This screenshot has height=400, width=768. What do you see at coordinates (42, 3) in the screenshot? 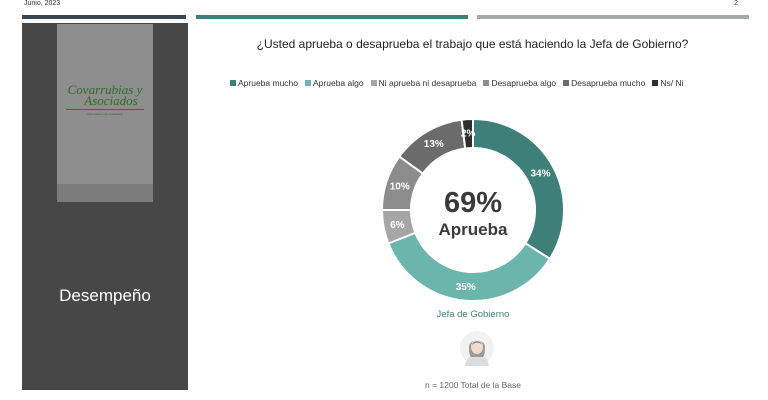
I see `report-date: Junio, 2023` at bounding box center [42, 3].